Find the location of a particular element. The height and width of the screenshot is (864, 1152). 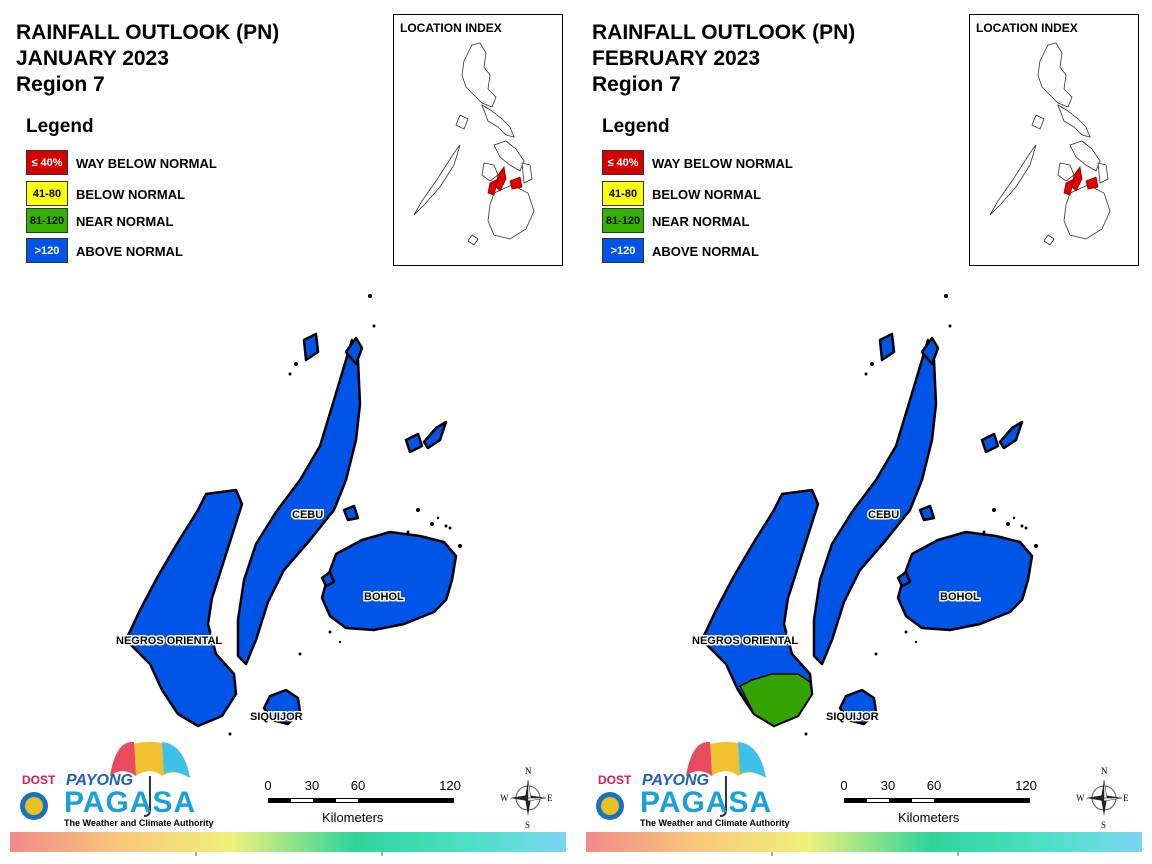

scale-tick-label: 120 is located at coordinates (1026, 785).